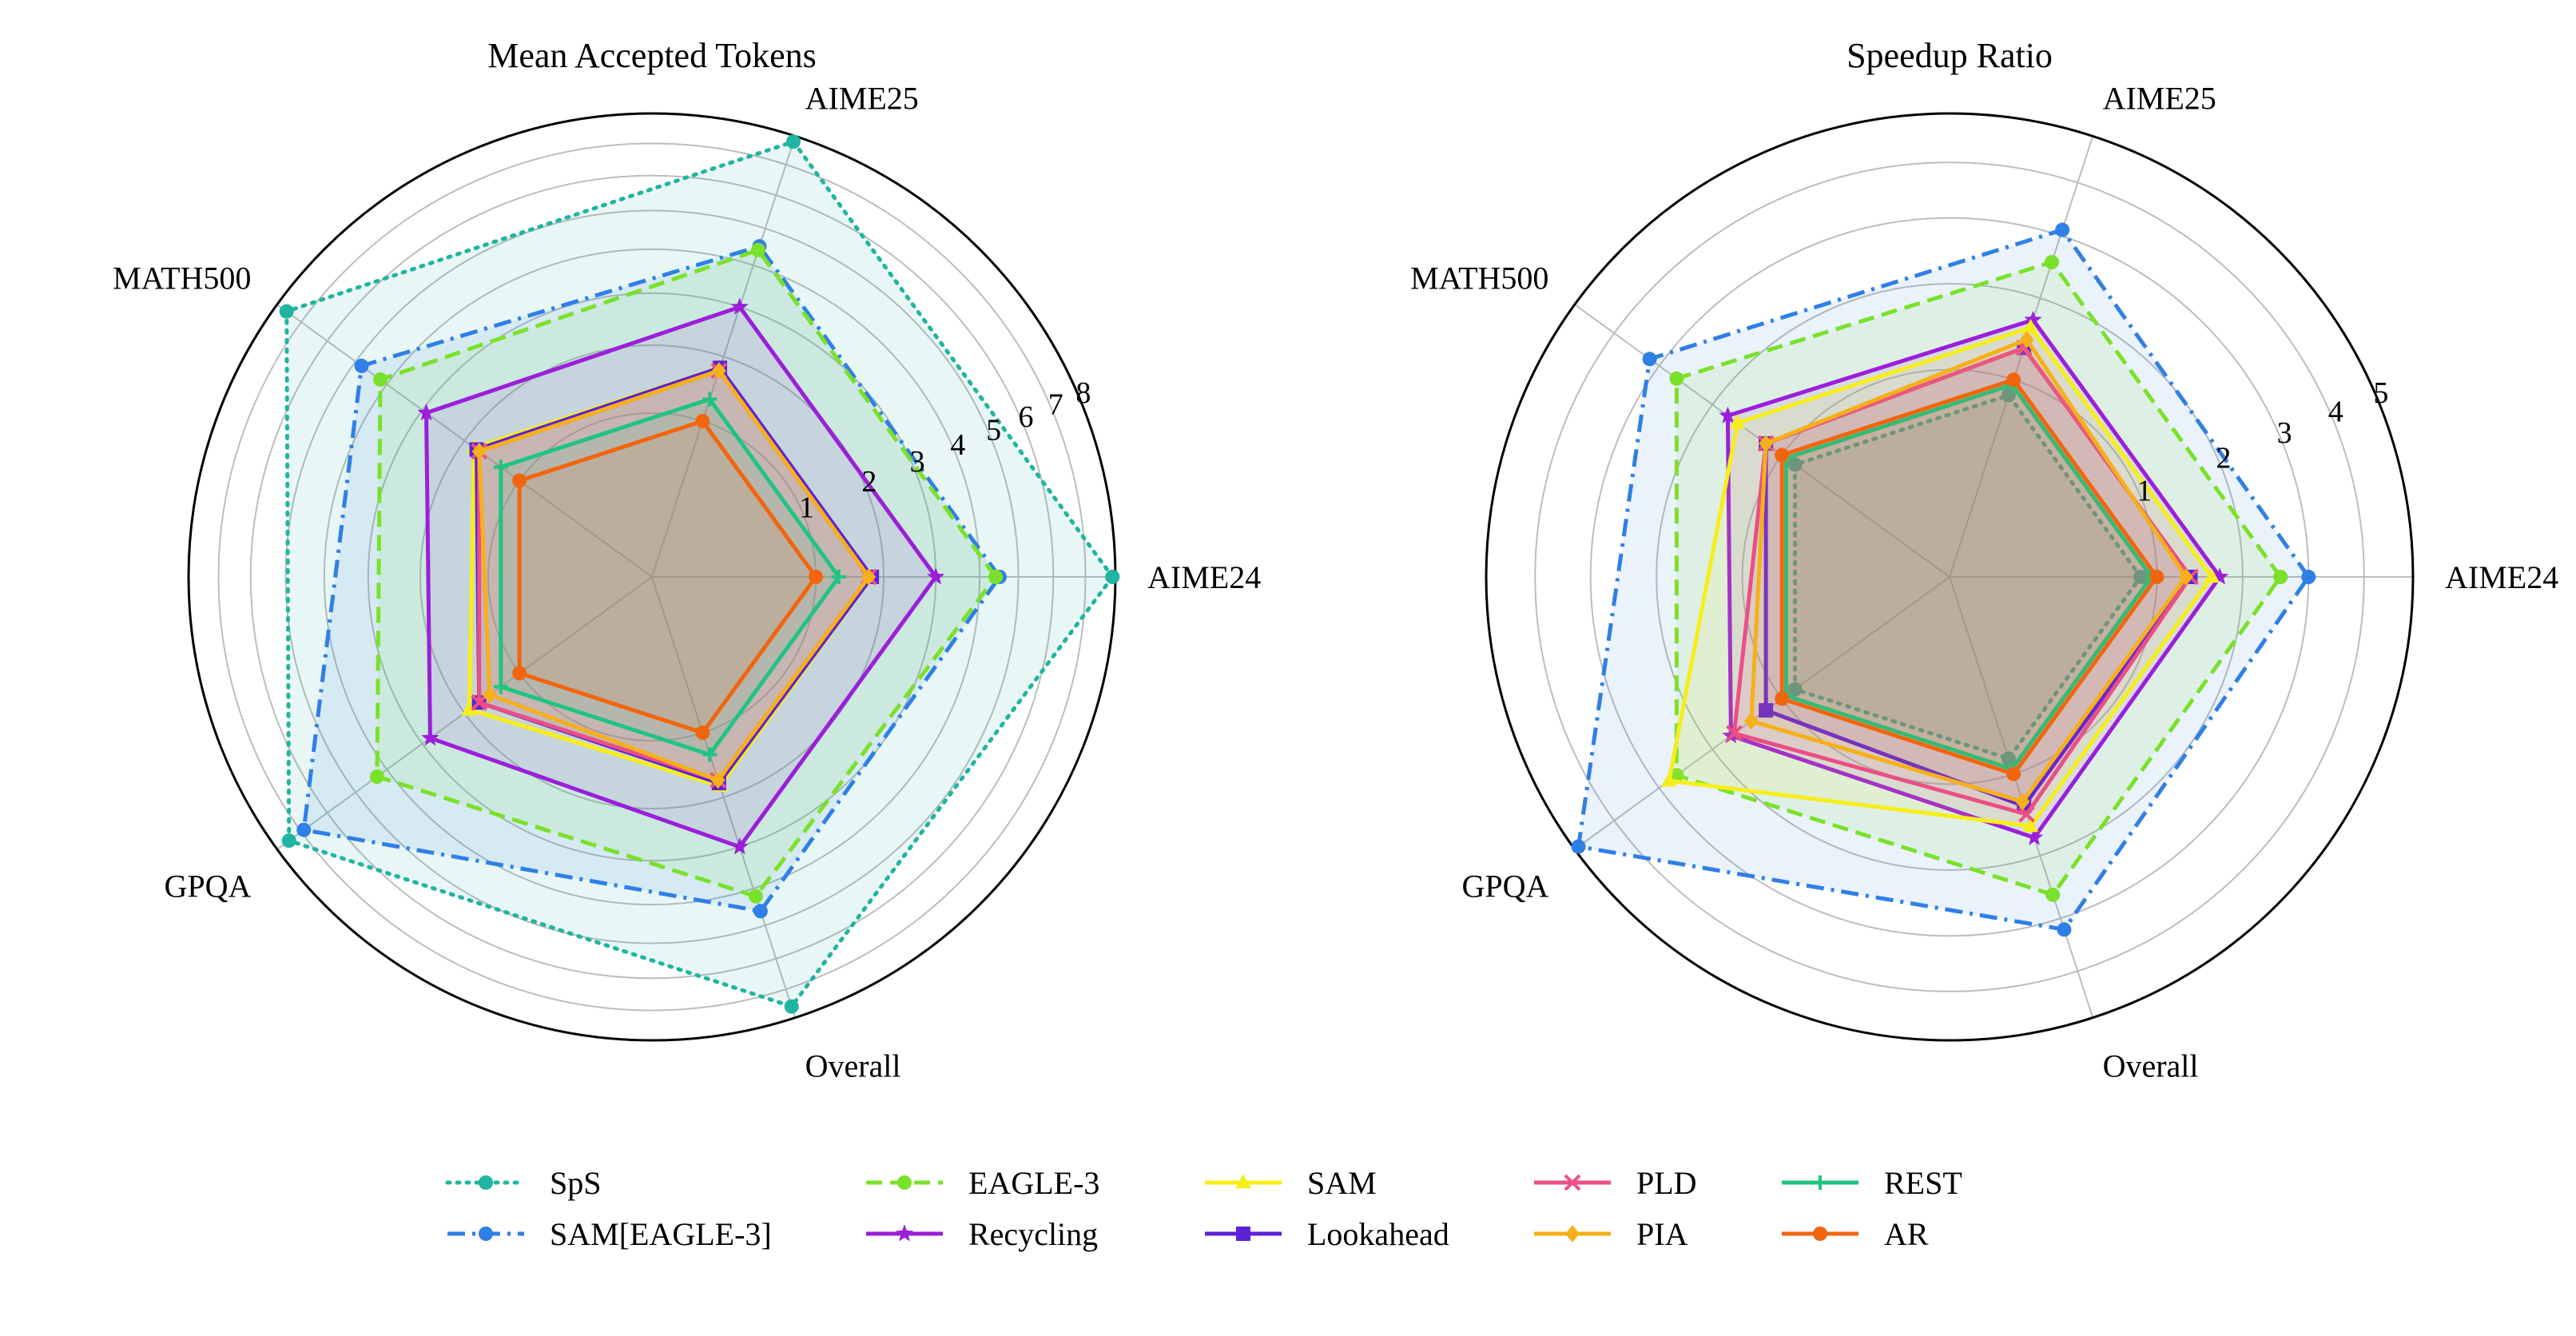  I want to click on lookahead-area, so click(674, 575).